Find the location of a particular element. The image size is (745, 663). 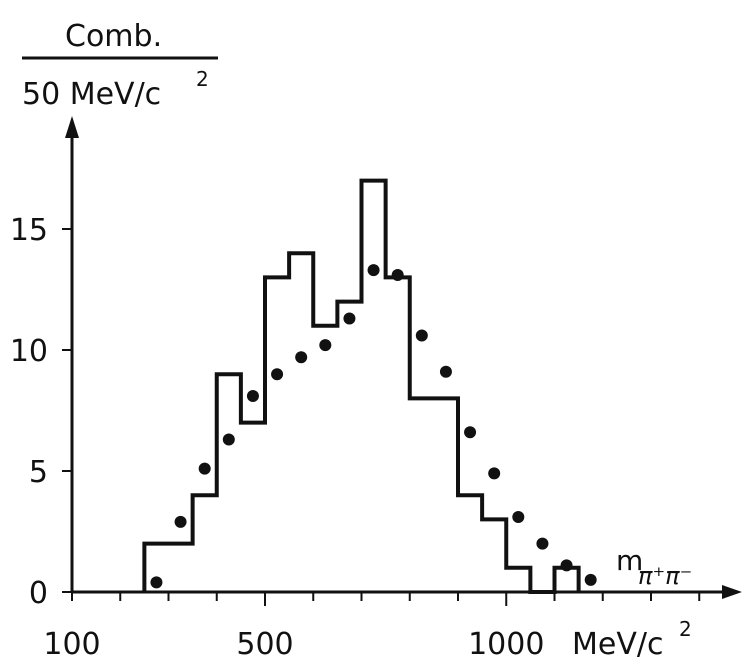

y-axis-label: Comb. 50 MeV/c 2 is located at coordinates (120, 65).